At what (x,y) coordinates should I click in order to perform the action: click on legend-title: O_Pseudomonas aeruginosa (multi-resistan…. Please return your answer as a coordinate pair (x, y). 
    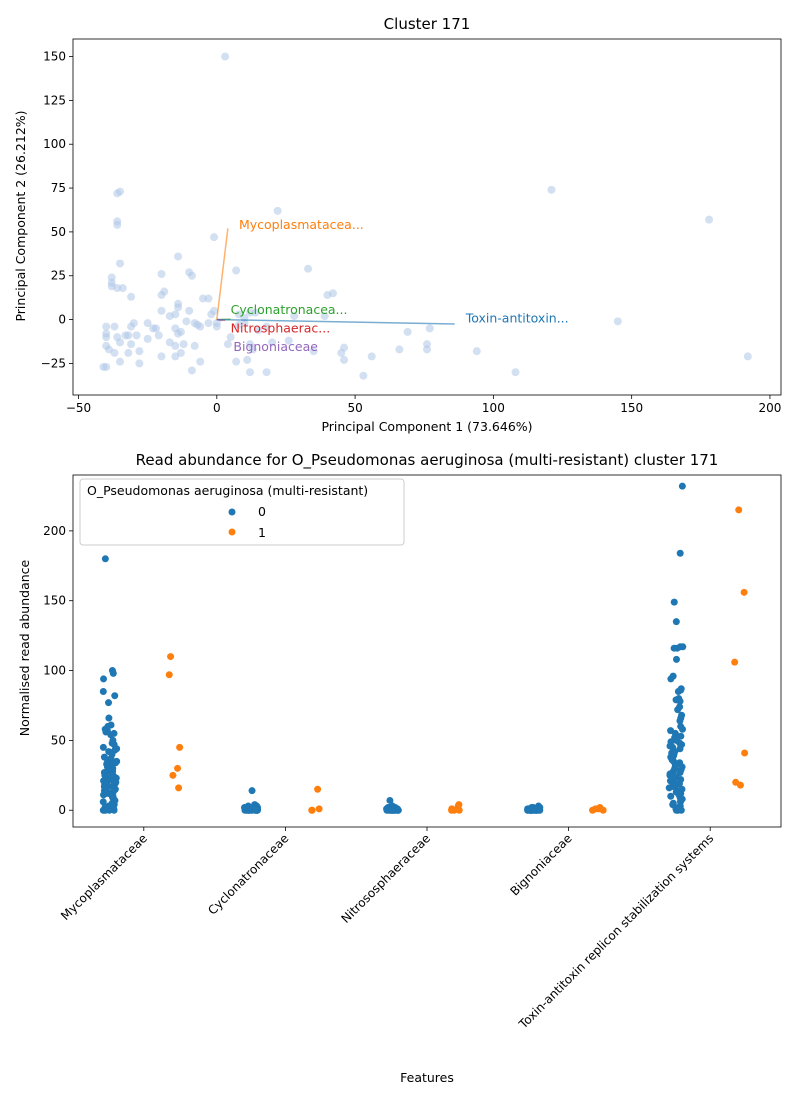
    Looking at the image, I should click on (227, 490).